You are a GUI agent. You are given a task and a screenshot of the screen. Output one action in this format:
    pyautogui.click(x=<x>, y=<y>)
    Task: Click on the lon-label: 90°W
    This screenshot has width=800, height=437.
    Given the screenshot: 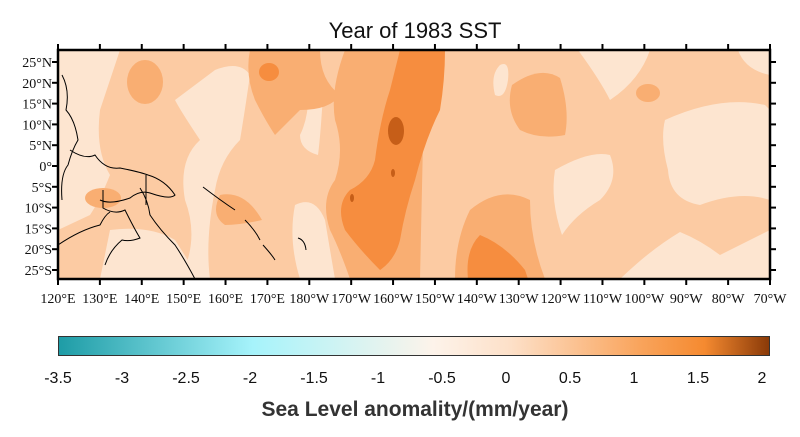 What is the action you would take?
    pyautogui.click(x=687, y=299)
    